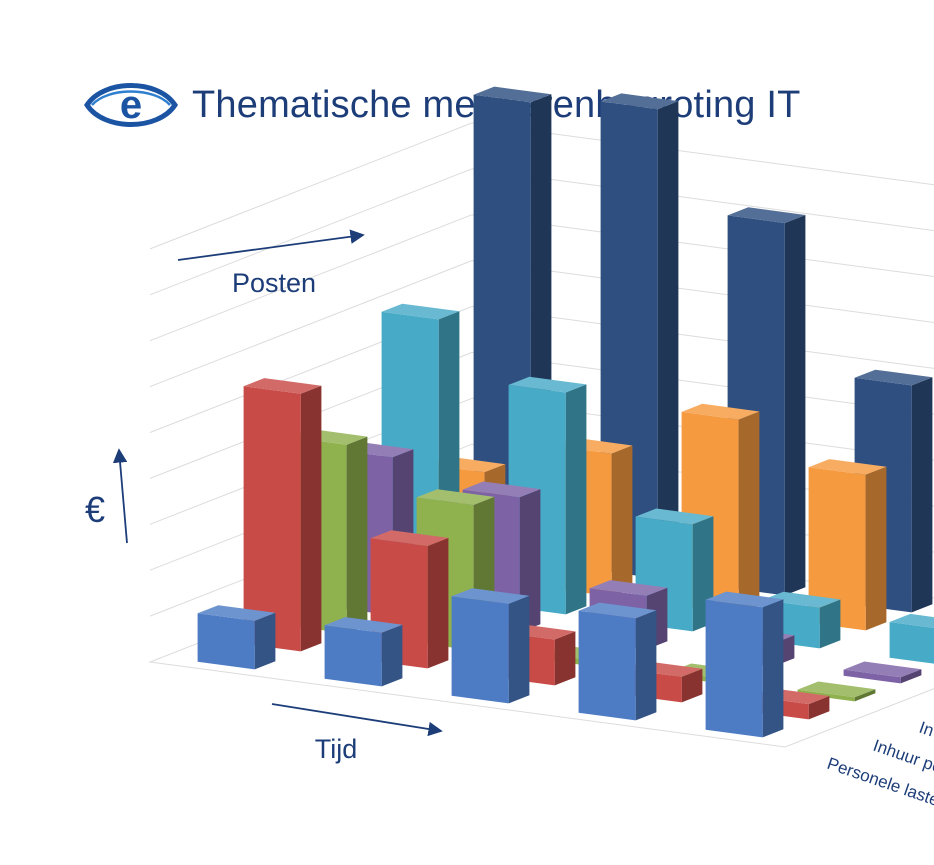  What do you see at coordinates (271, 245) in the screenshot?
I see `posten-arrow` at bounding box center [271, 245].